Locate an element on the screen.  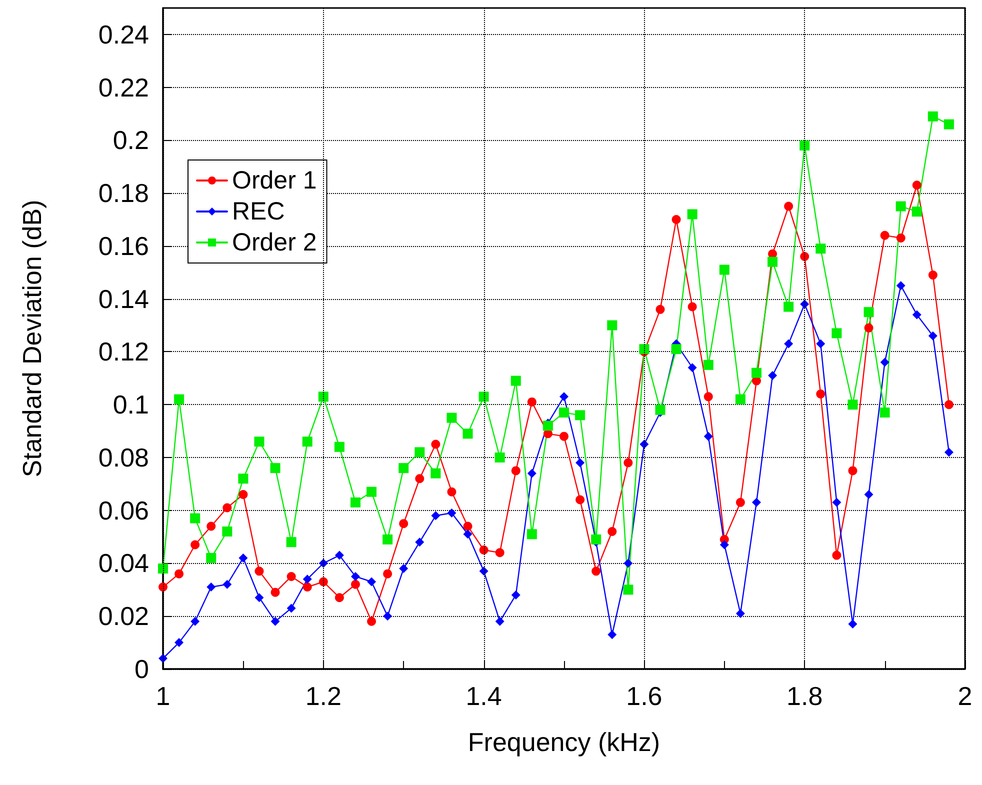
y-axis-title: Standard Deviation (dB) is located at coordinates (32, 339).